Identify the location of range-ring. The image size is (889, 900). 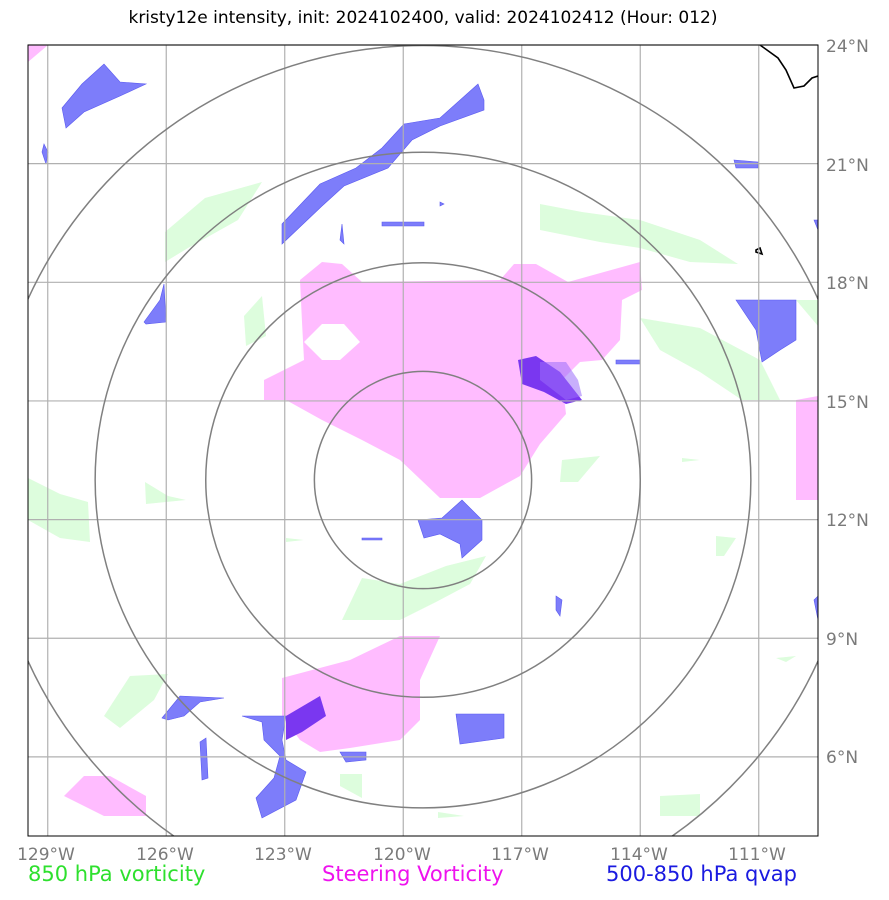
(423, 480).